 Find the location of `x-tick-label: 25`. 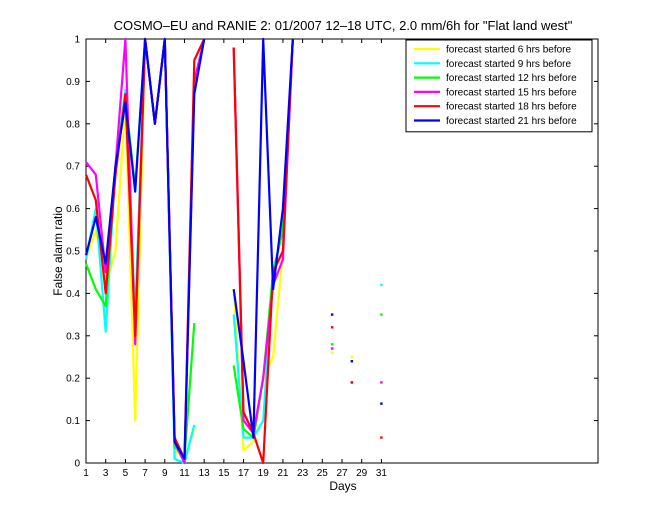

x-tick-label: 25 is located at coordinates (323, 473).